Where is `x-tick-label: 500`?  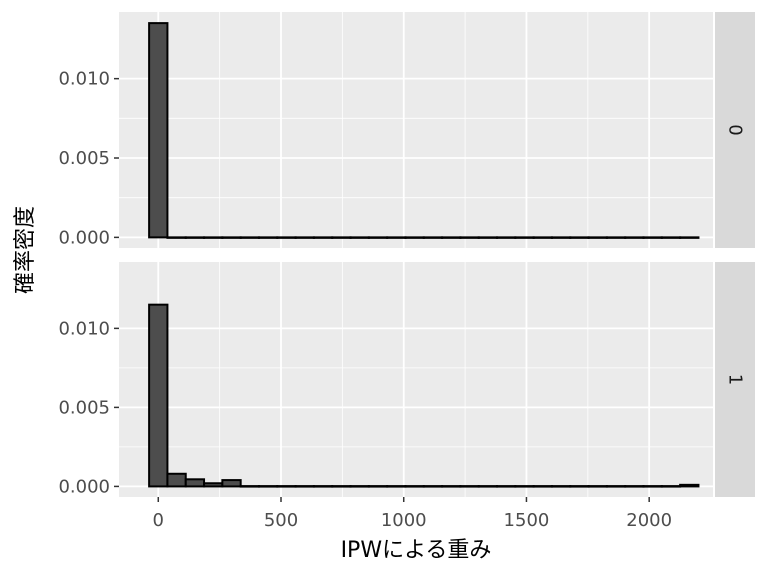 x-tick-label: 500 is located at coordinates (281, 520).